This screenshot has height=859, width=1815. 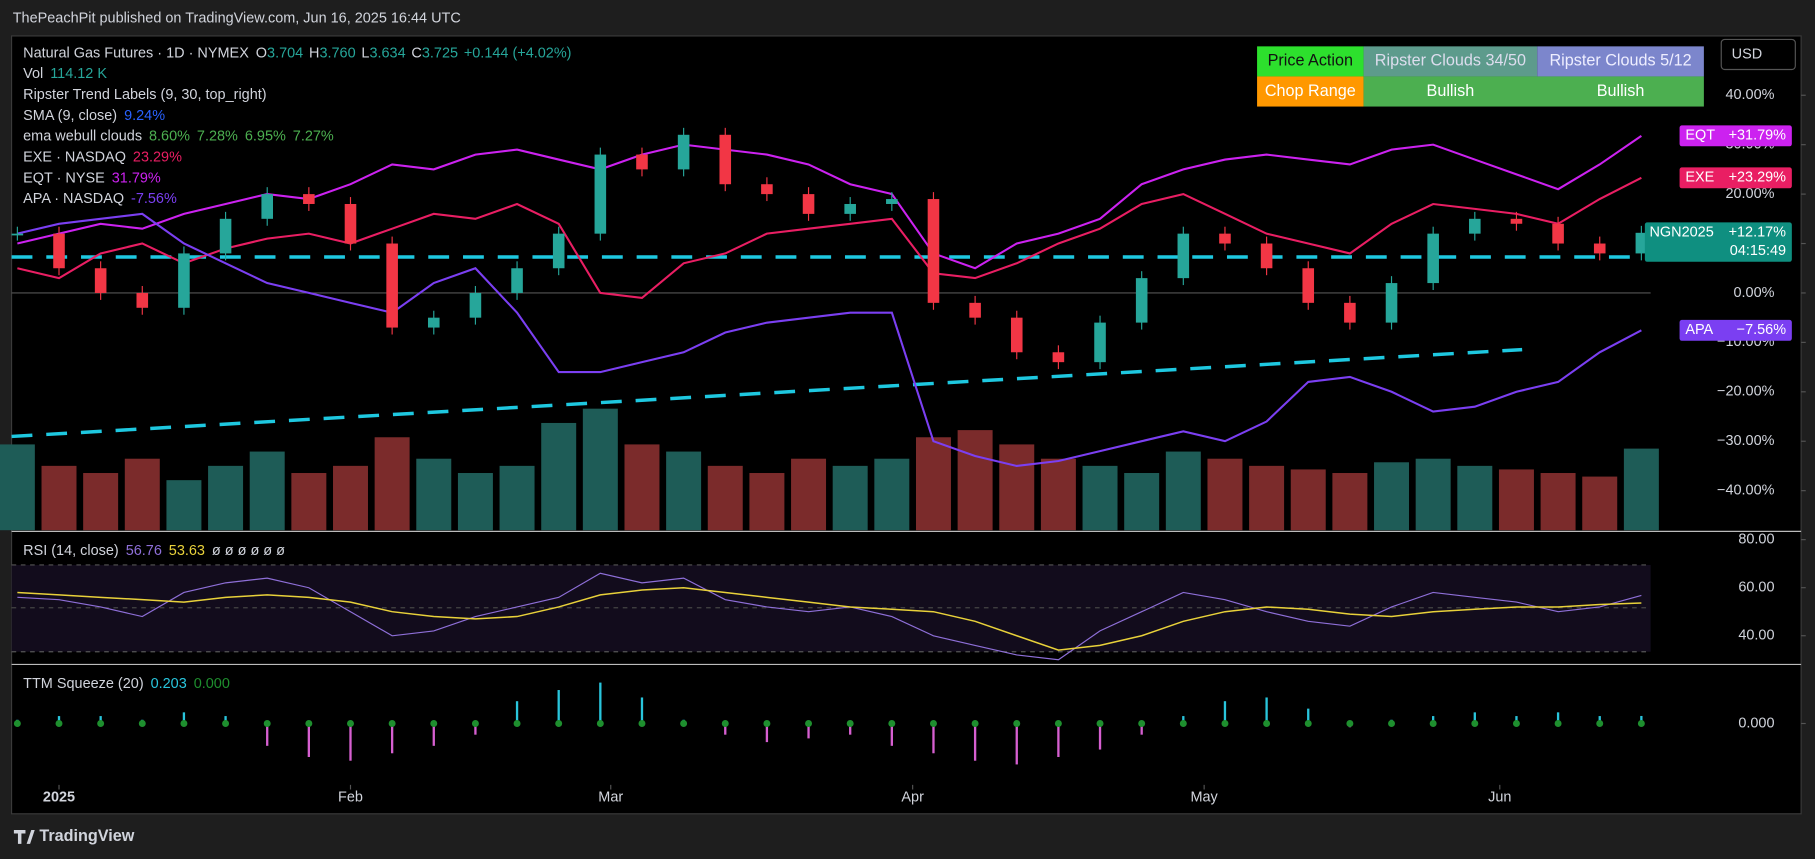 What do you see at coordinates (82, 136) in the screenshot?
I see `label: ema webull clouds` at bounding box center [82, 136].